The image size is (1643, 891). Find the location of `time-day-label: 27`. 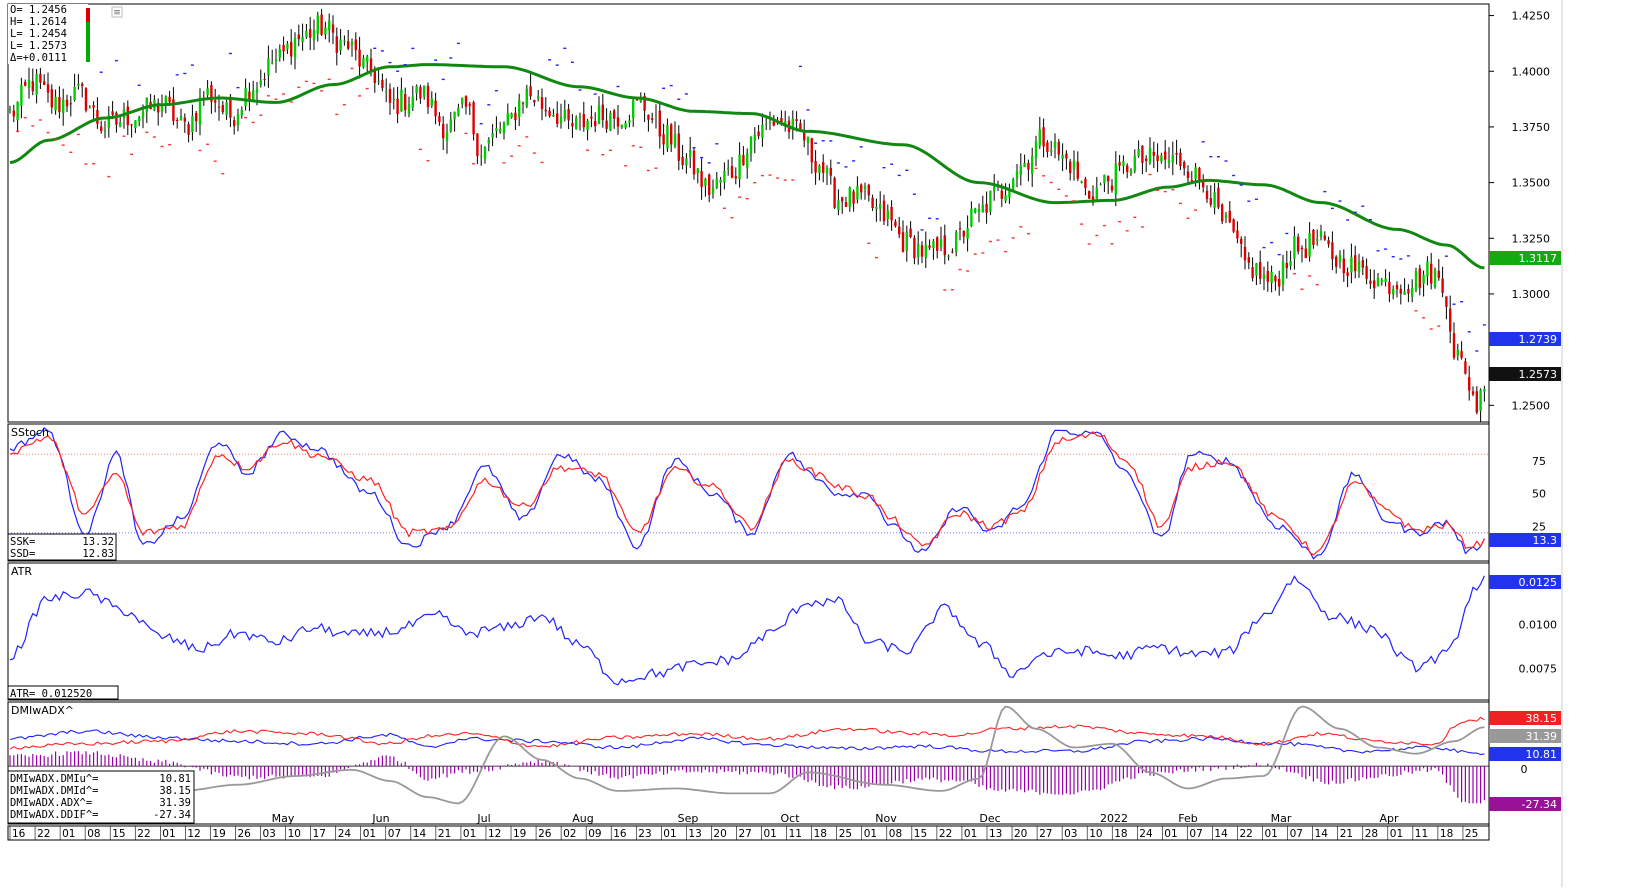

time-day-label: 27 is located at coordinates (1045, 834).